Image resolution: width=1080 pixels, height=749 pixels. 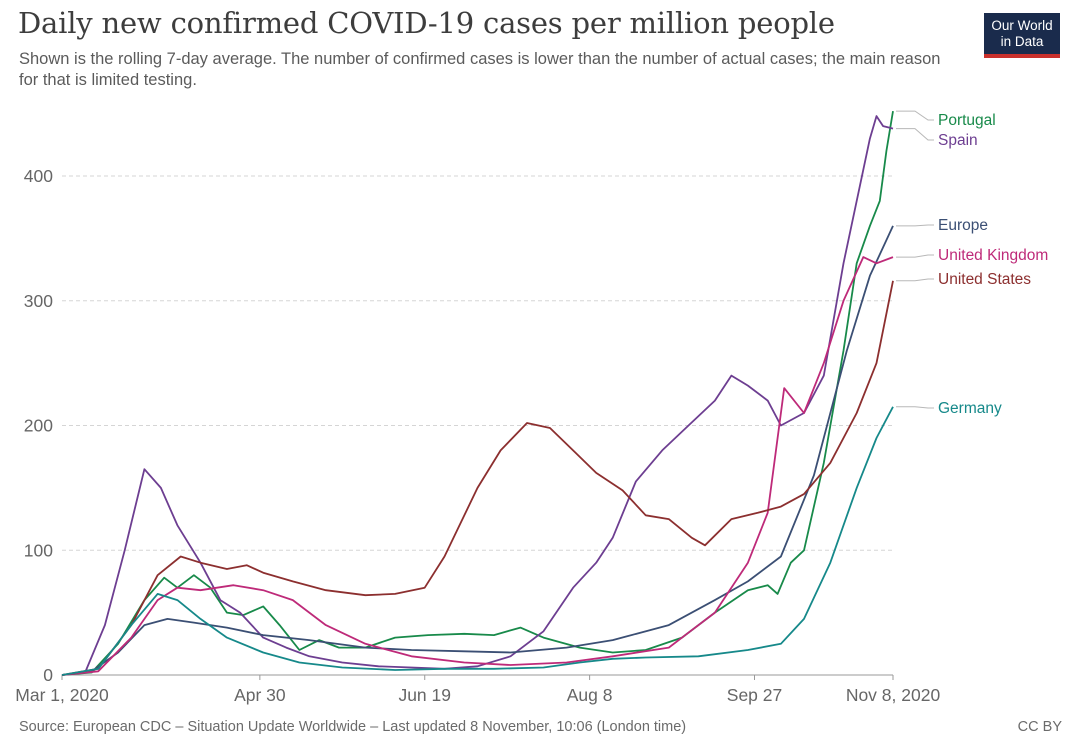 I want to click on owid-logo: Our World in Data, so click(x=1022, y=35).